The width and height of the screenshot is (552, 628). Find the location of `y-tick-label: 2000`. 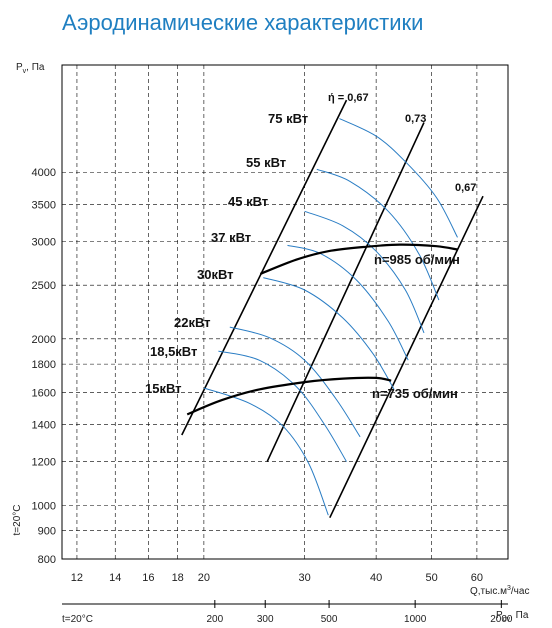

y-tick-label: 2000 is located at coordinates (44, 340).